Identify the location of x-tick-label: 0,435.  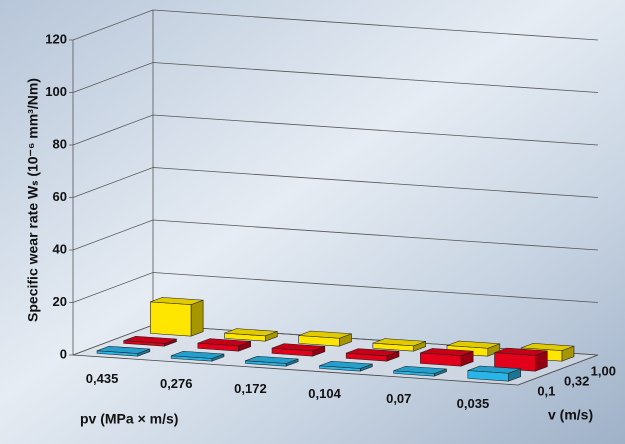
(102, 378).